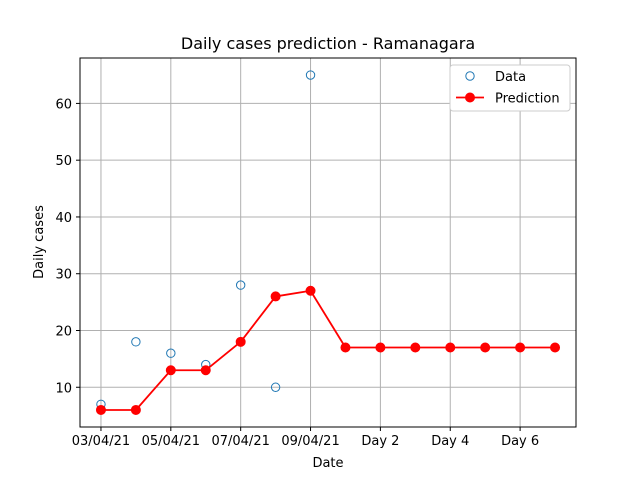 The image size is (640, 484). Describe the element at coordinates (450, 441) in the screenshot. I see `x-tick-label: Day 4` at that location.